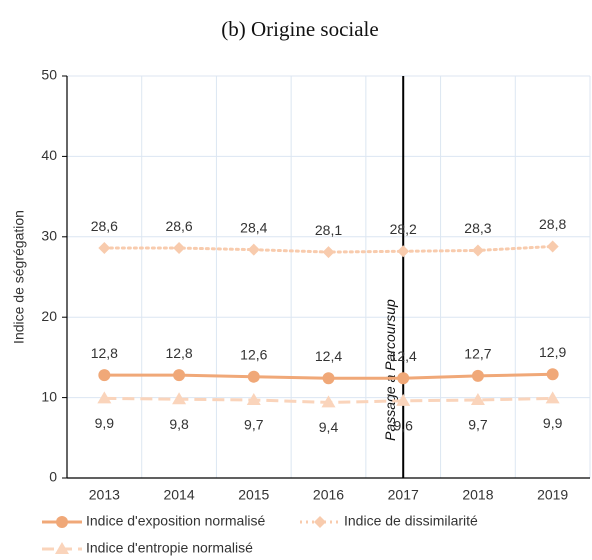  I want to click on y-tick-label: 0, so click(53, 477).